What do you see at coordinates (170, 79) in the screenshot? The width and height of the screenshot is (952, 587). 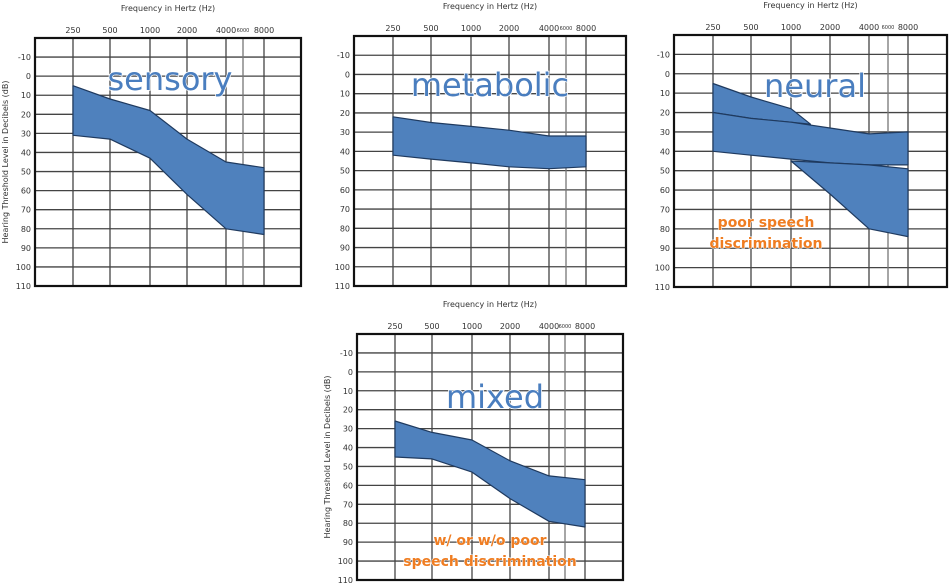 I see `category-label: sensory` at bounding box center [170, 79].